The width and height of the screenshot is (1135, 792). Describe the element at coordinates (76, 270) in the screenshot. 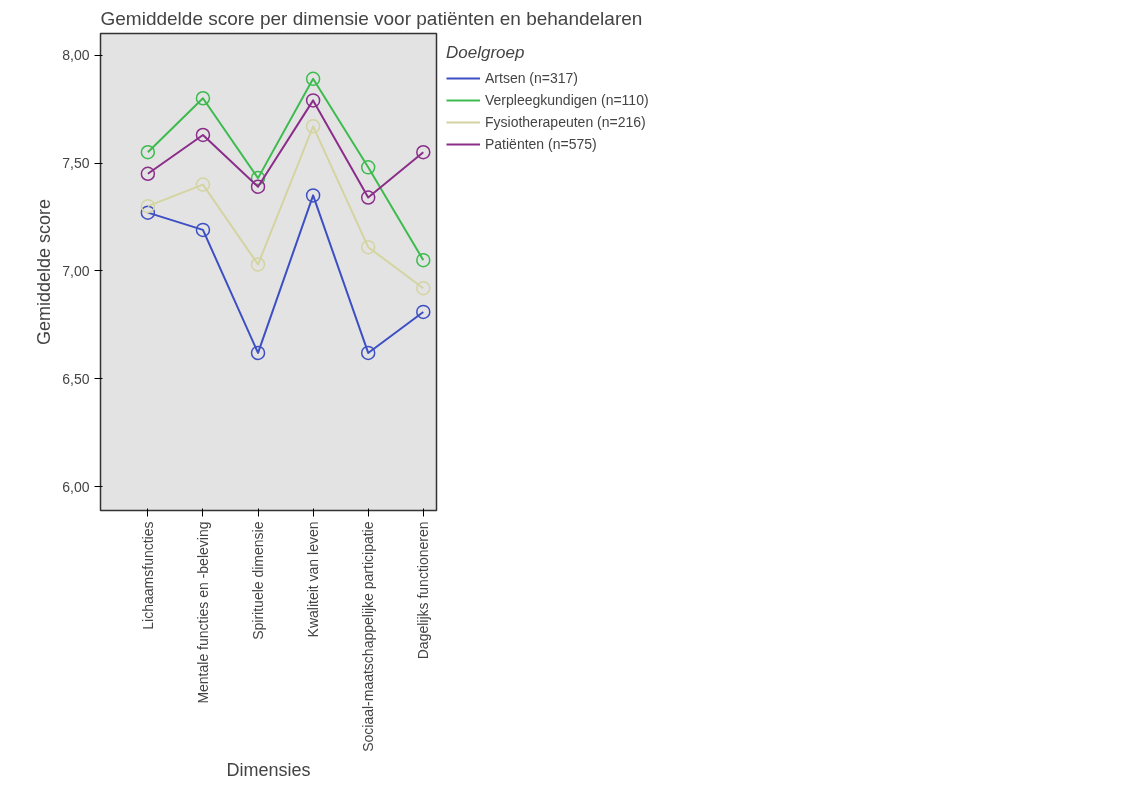

I see `y-tick-label: 7,00` at that location.